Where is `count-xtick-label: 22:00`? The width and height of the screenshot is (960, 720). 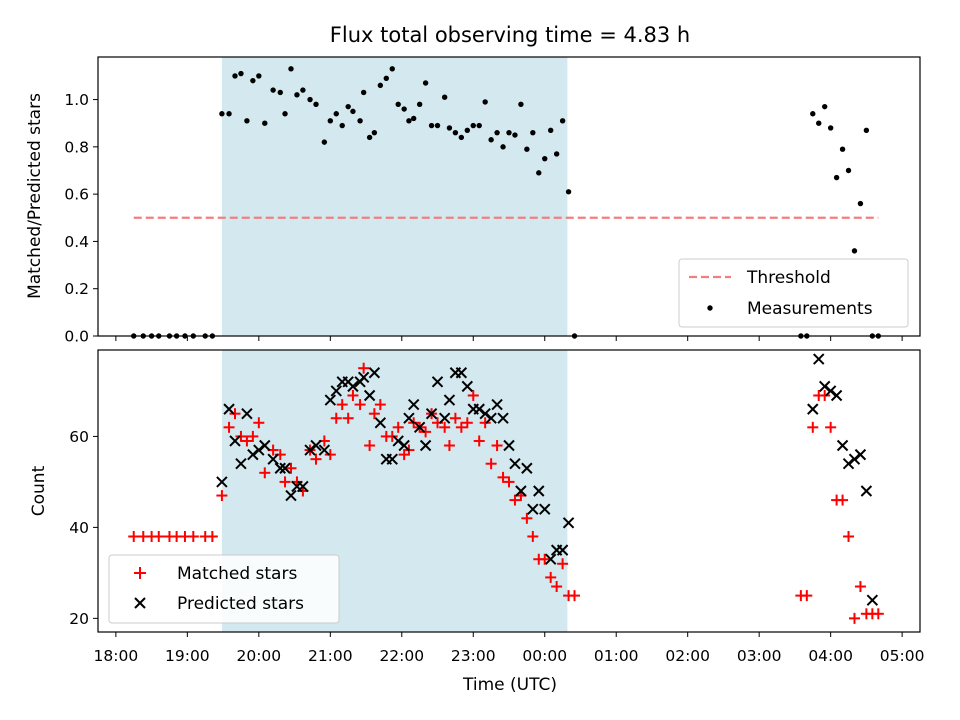
count-xtick-label: 22:00 is located at coordinates (401, 656).